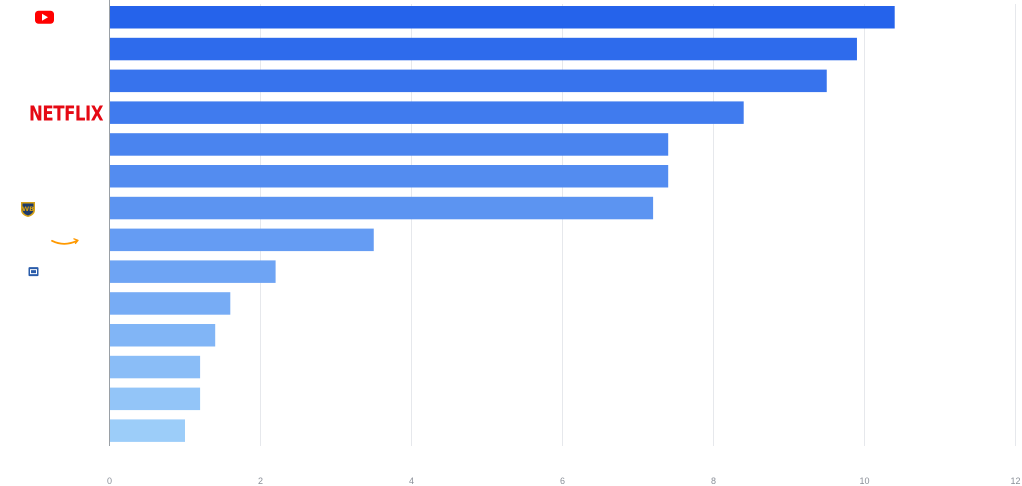 The image size is (1022, 486). What do you see at coordinates (411, 481) in the screenshot?
I see `x-tick-label: 4` at bounding box center [411, 481].